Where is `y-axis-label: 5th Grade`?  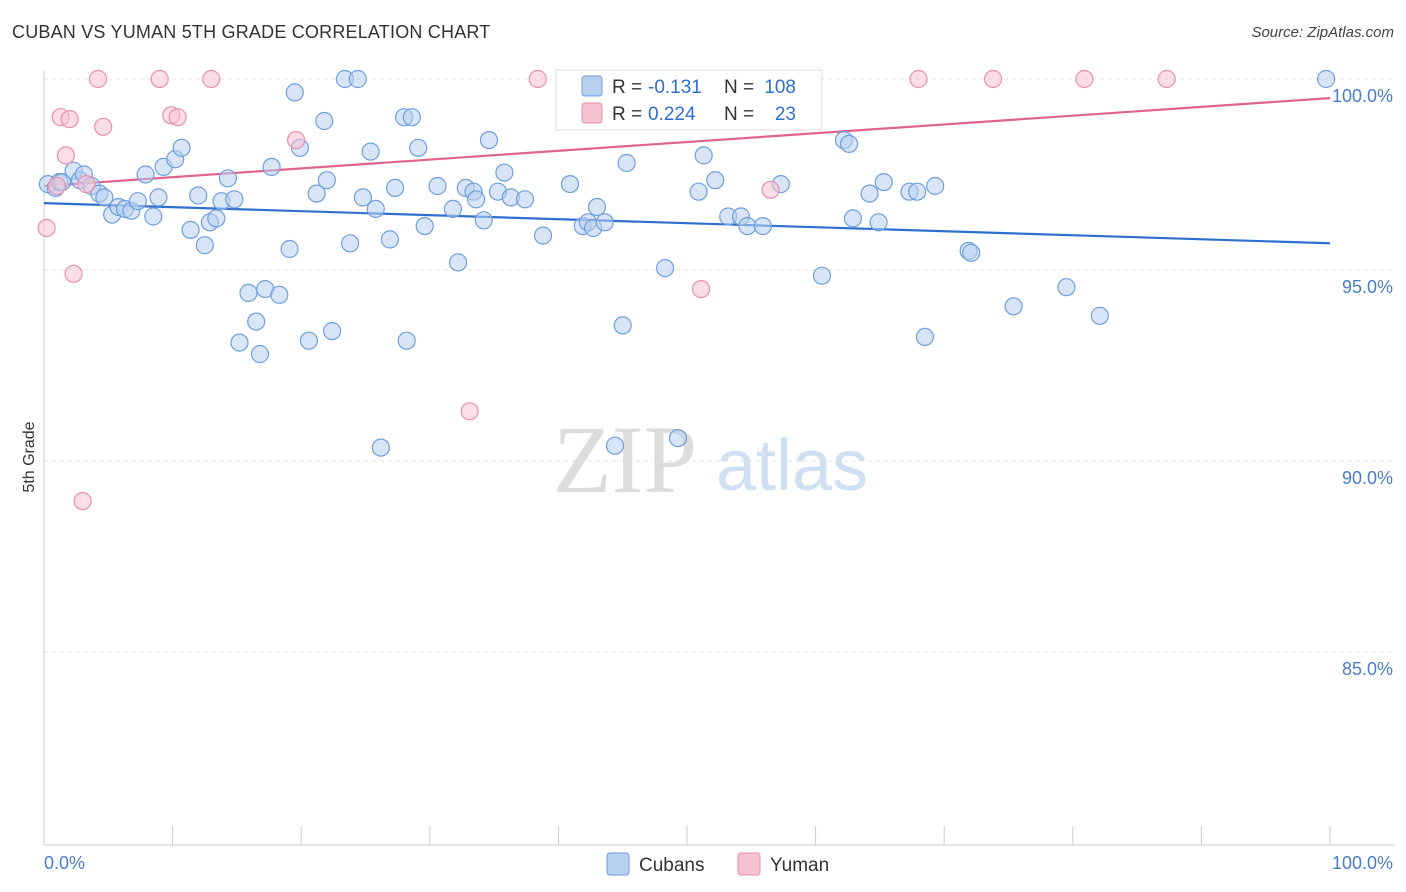
y-axis-label: 5th Grade is located at coordinates (29, 456).